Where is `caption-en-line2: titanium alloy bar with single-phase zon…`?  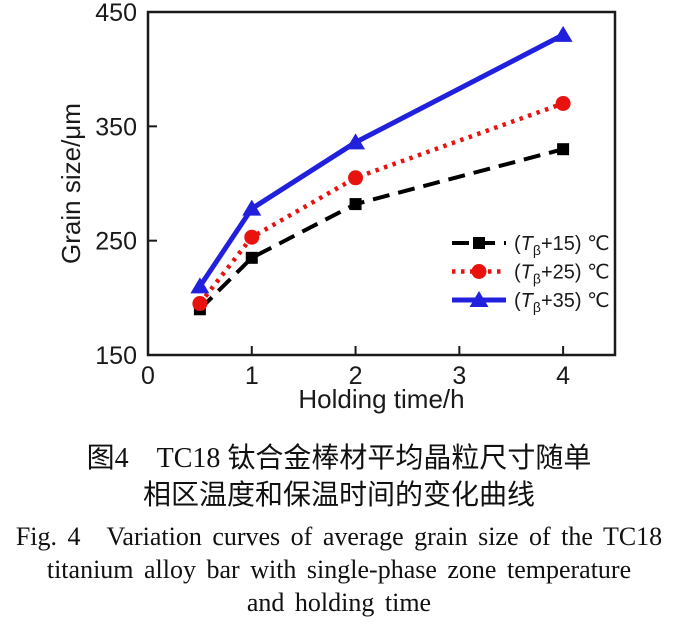 caption-en-line2: titanium alloy bar with single-phase zon… is located at coordinates (339, 569).